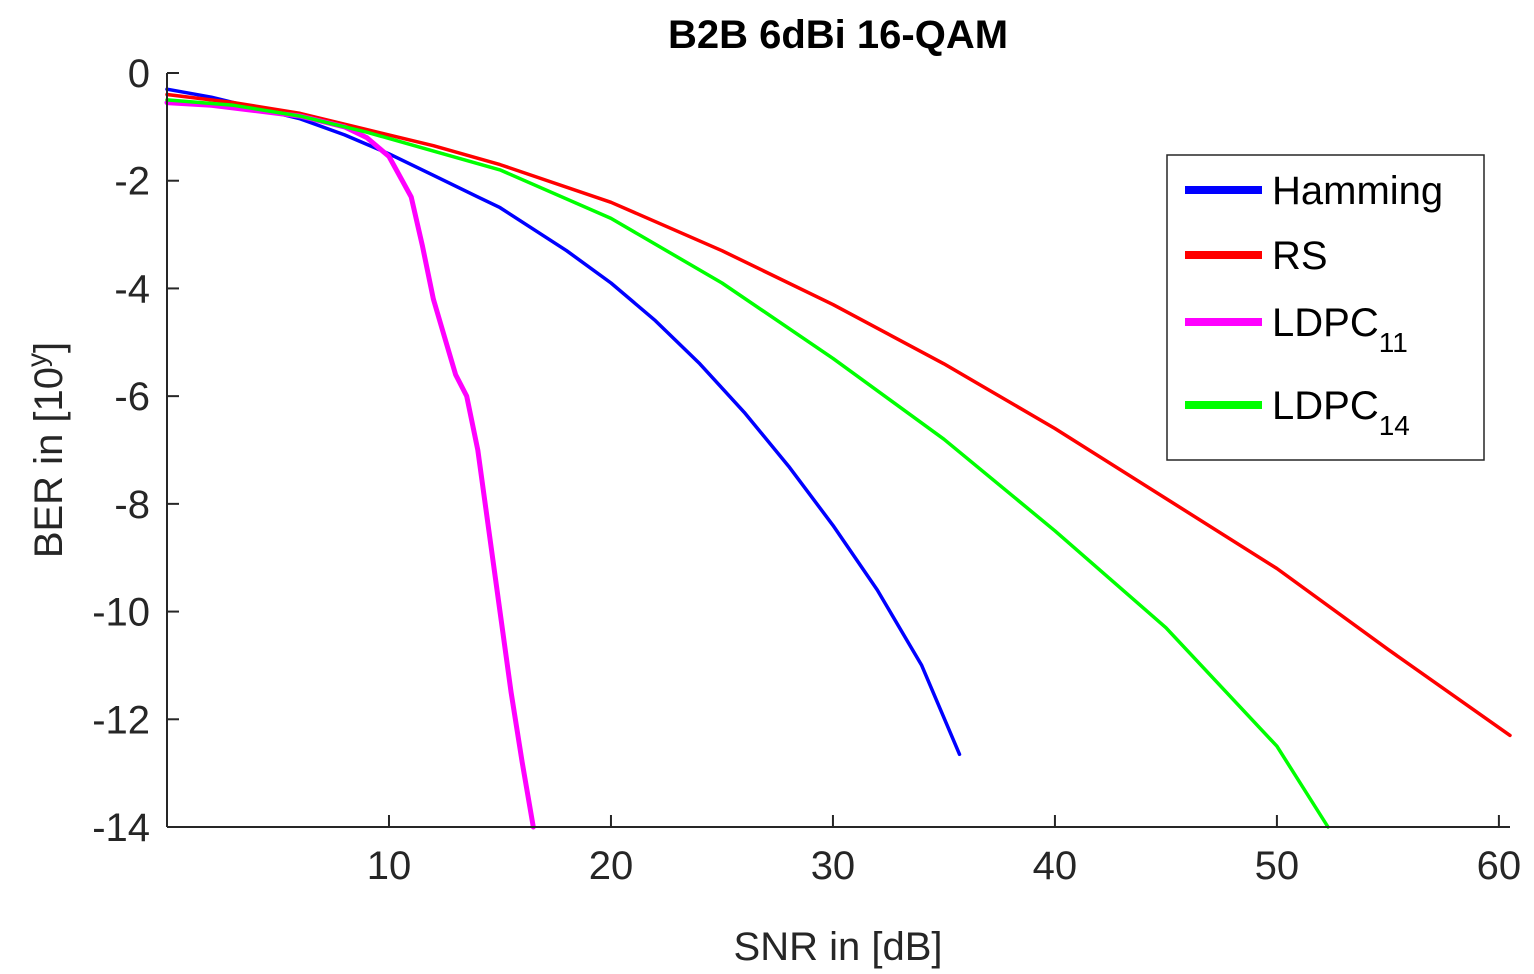 The width and height of the screenshot is (1534, 974). What do you see at coordinates (135, 451) in the screenshot?
I see `y-ticks: 0 -2 -4 -6 -8 -10 -12 -14` at bounding box center [135, 451].